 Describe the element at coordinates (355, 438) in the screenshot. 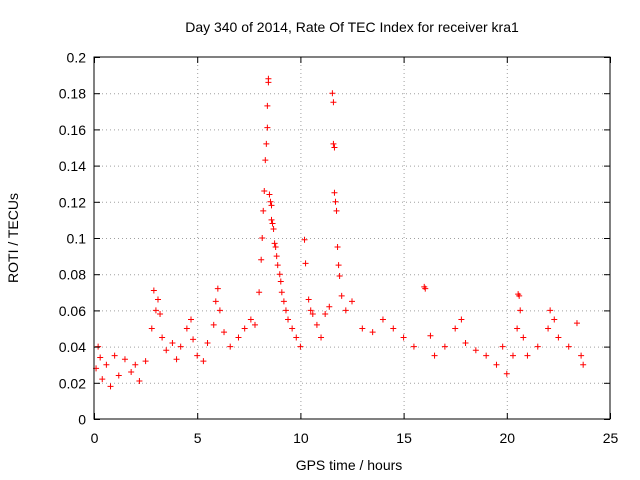

I see `x-tick-labels: 0 5 10 15 20 25` at that location.